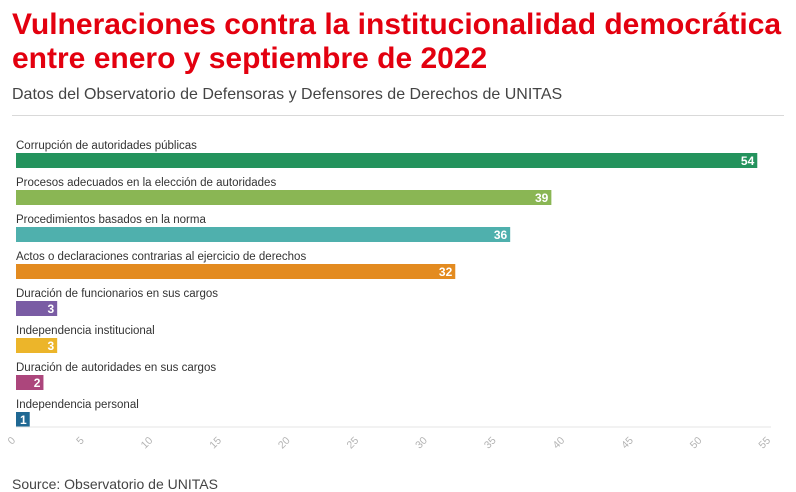 This screenshot has width=796, height=492. Describe the element at coordinates (353, 443) in the screenshot. I see `x-tick-label: 25` at that location.